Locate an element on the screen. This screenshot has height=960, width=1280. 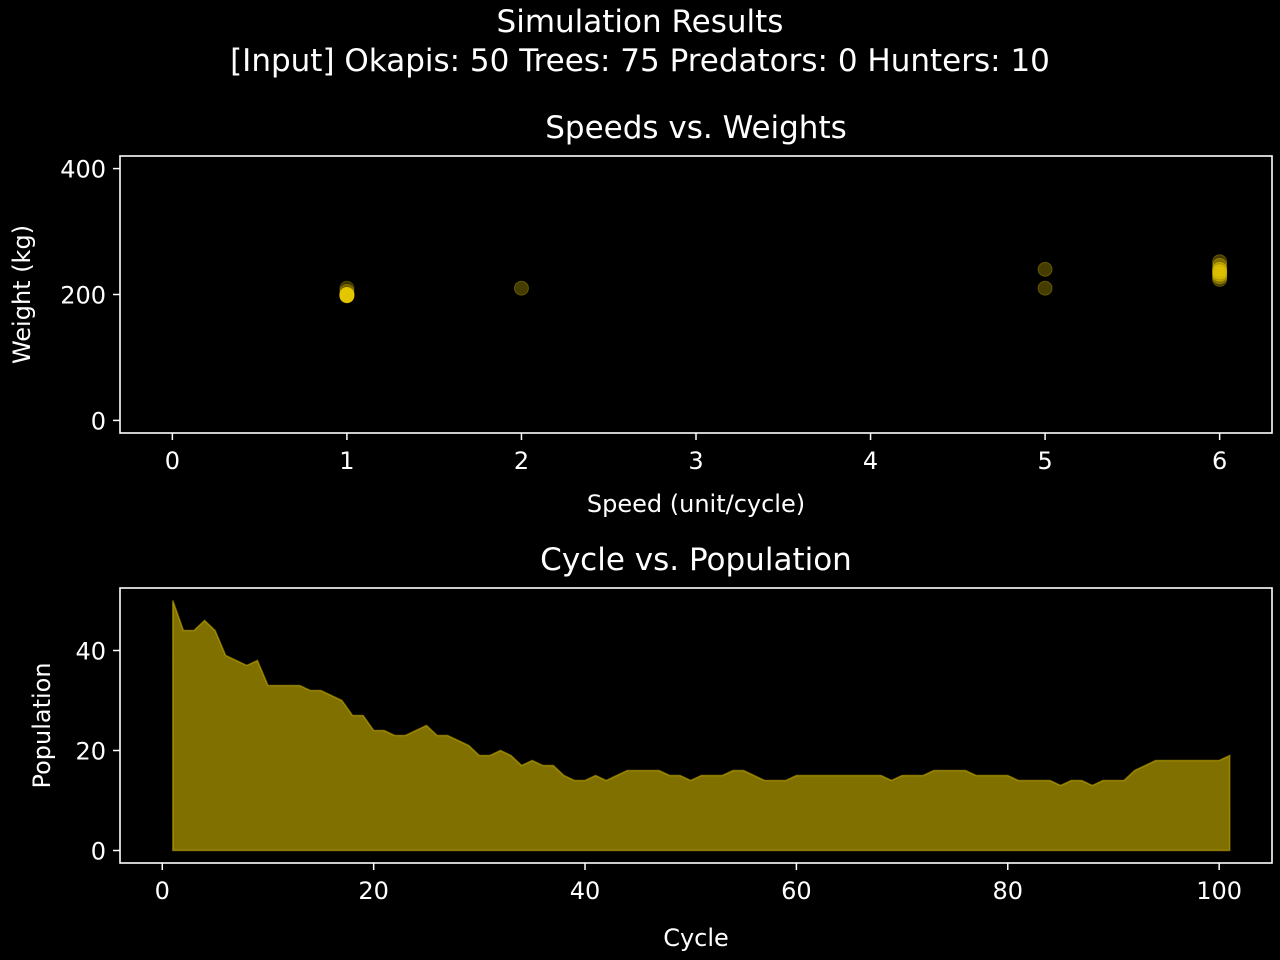
x-tick-label: 40 is located at coordinates (585, 891).